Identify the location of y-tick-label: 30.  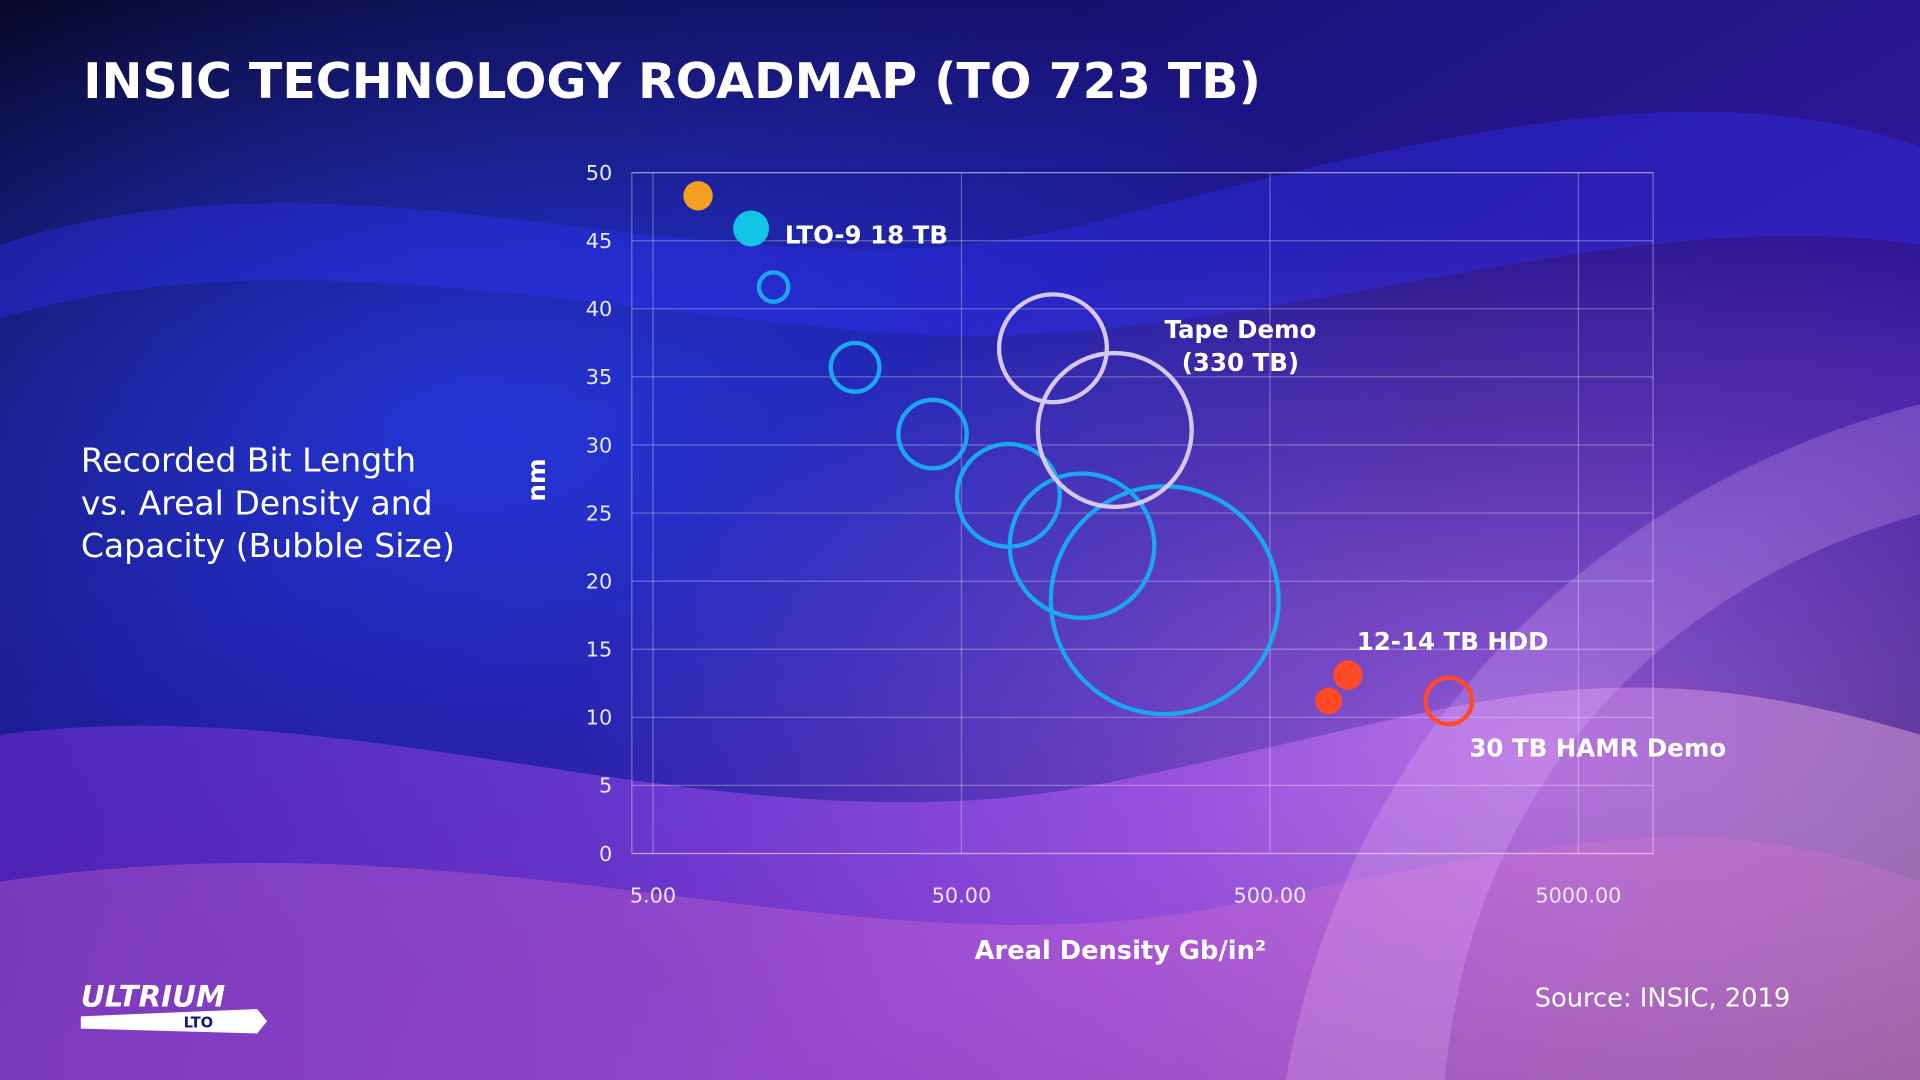
(599, 445).